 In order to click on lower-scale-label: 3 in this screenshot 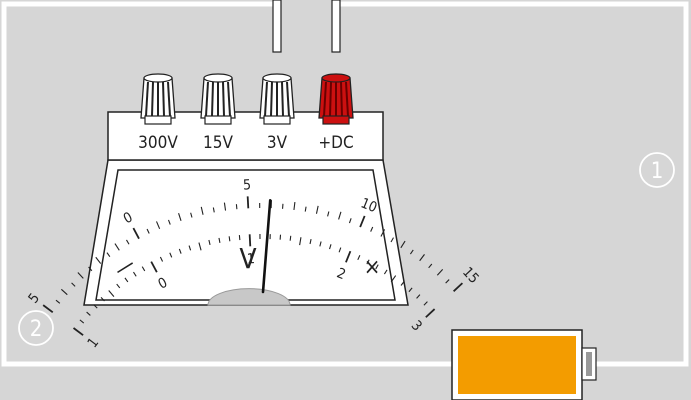, I will do `click(416, 326)`.